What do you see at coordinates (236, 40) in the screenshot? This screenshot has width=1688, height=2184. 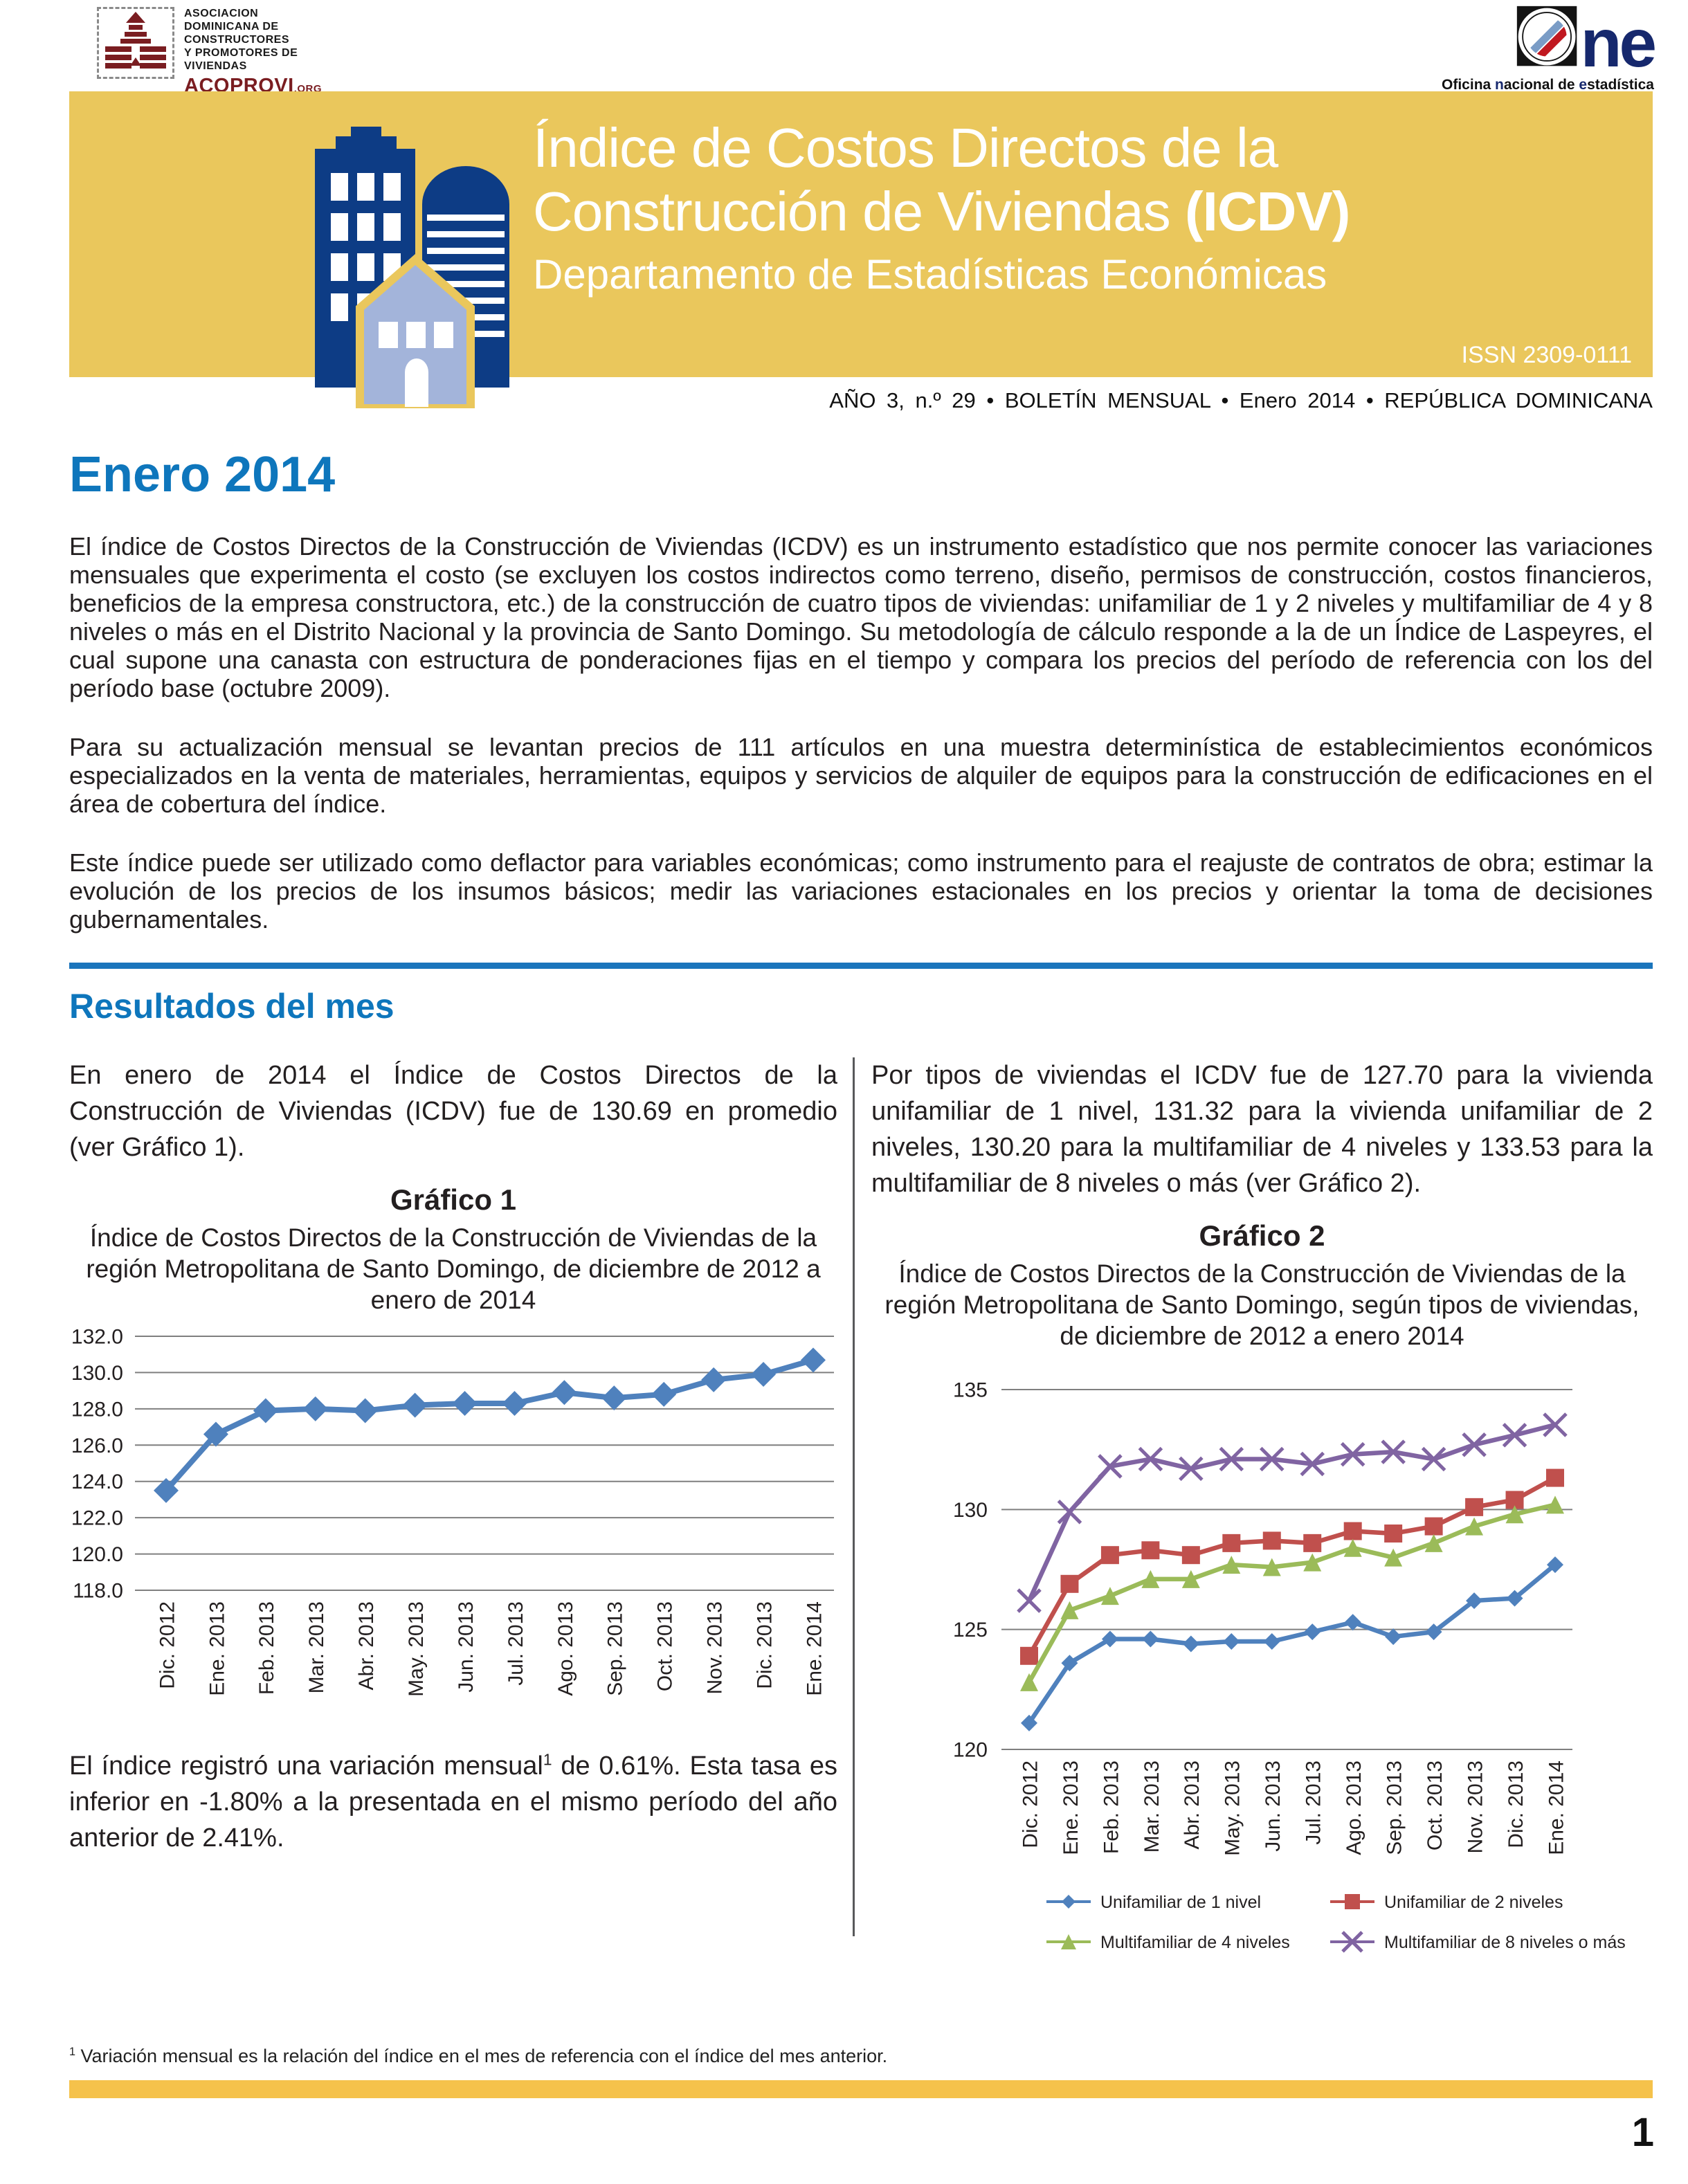 I see `acoprovi-line: CONSTRUCTORES` at bounding box center [236, 40].